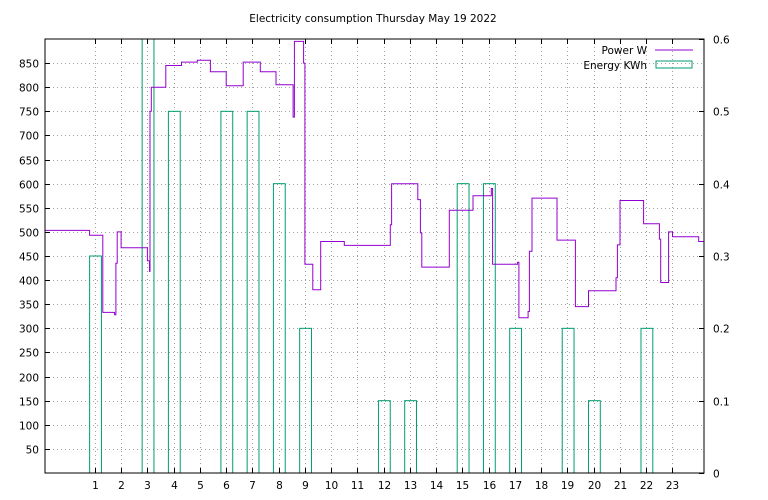 This screenshot has width=768, height=500. Describe the element at coordinates (29, 210) in the screenshot. I see `y-left-tick-label: 550` at that location.